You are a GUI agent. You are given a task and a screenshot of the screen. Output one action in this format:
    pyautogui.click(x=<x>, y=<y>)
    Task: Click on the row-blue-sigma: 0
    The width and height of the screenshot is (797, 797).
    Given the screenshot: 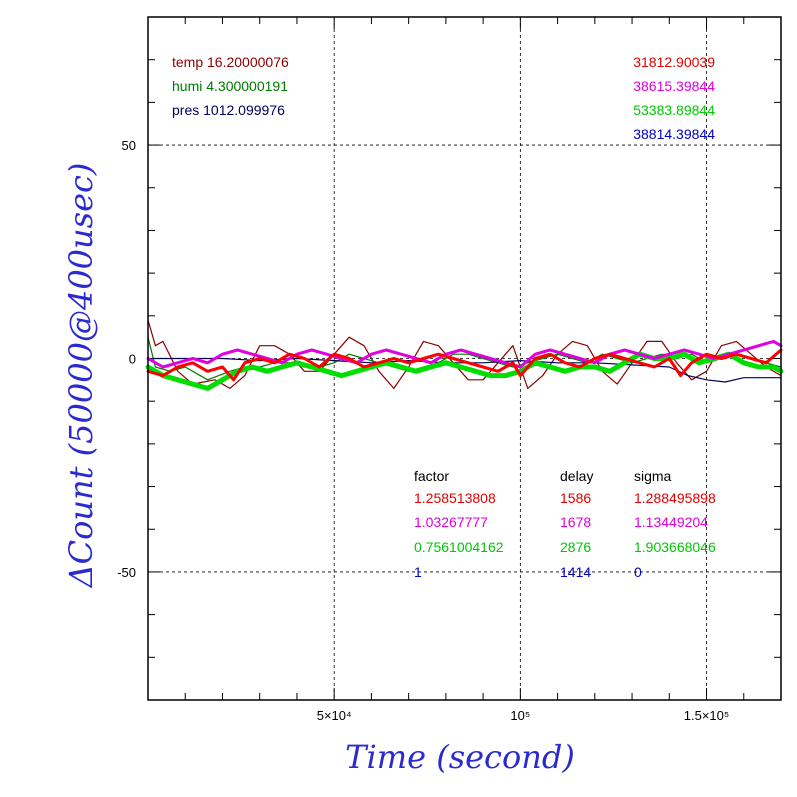 What is the action you would take?
    pyautogui.click(x=638, y=572)
    